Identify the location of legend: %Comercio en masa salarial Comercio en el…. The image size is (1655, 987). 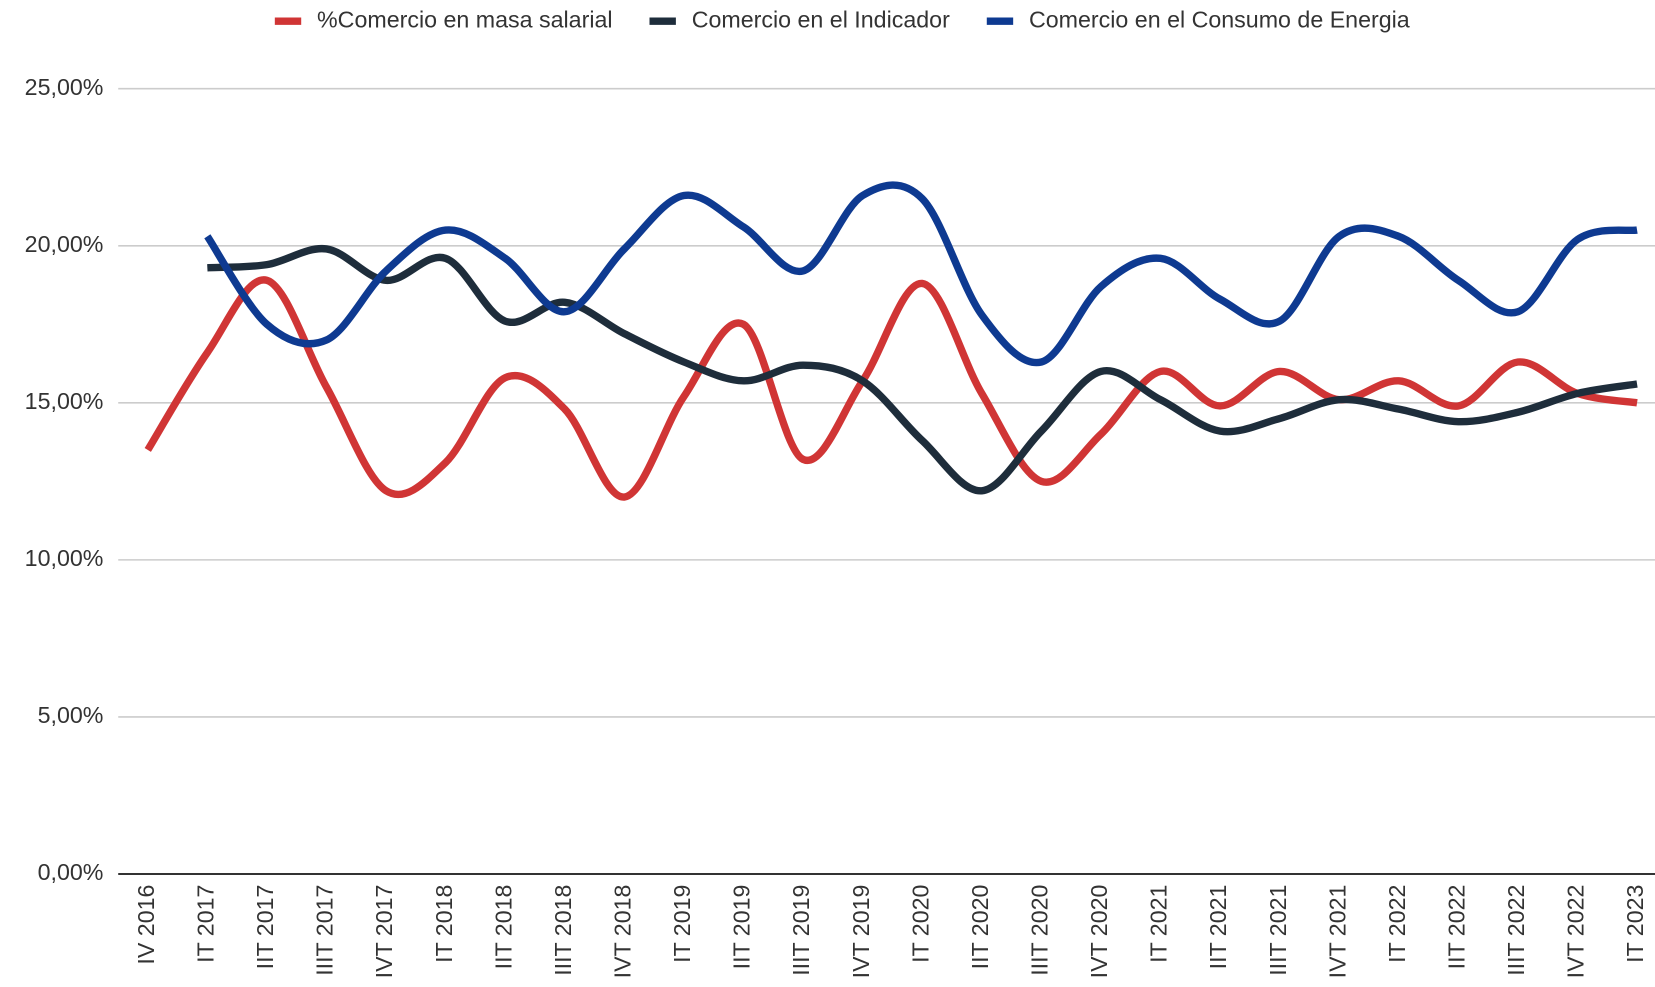
(842, 19).